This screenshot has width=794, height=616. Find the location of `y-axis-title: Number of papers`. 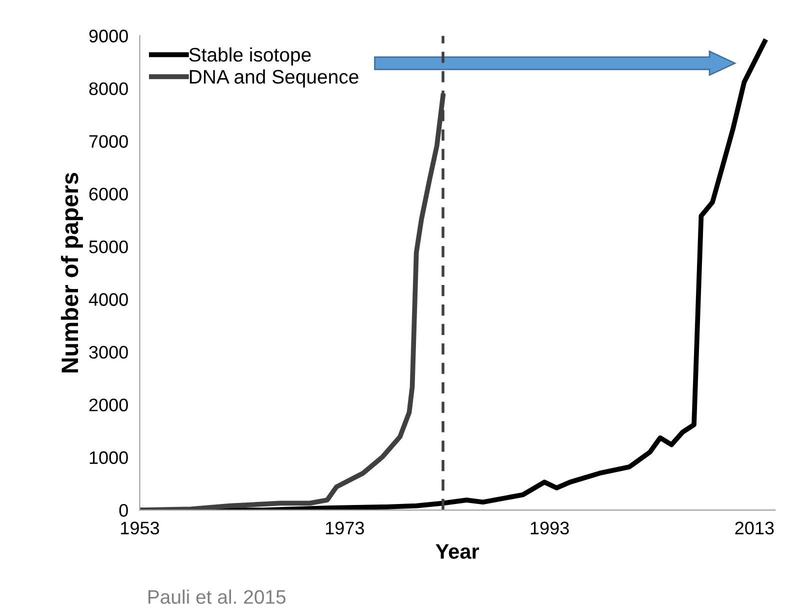

y-axis-title: Number of papers is located at coordinates (71, 272).